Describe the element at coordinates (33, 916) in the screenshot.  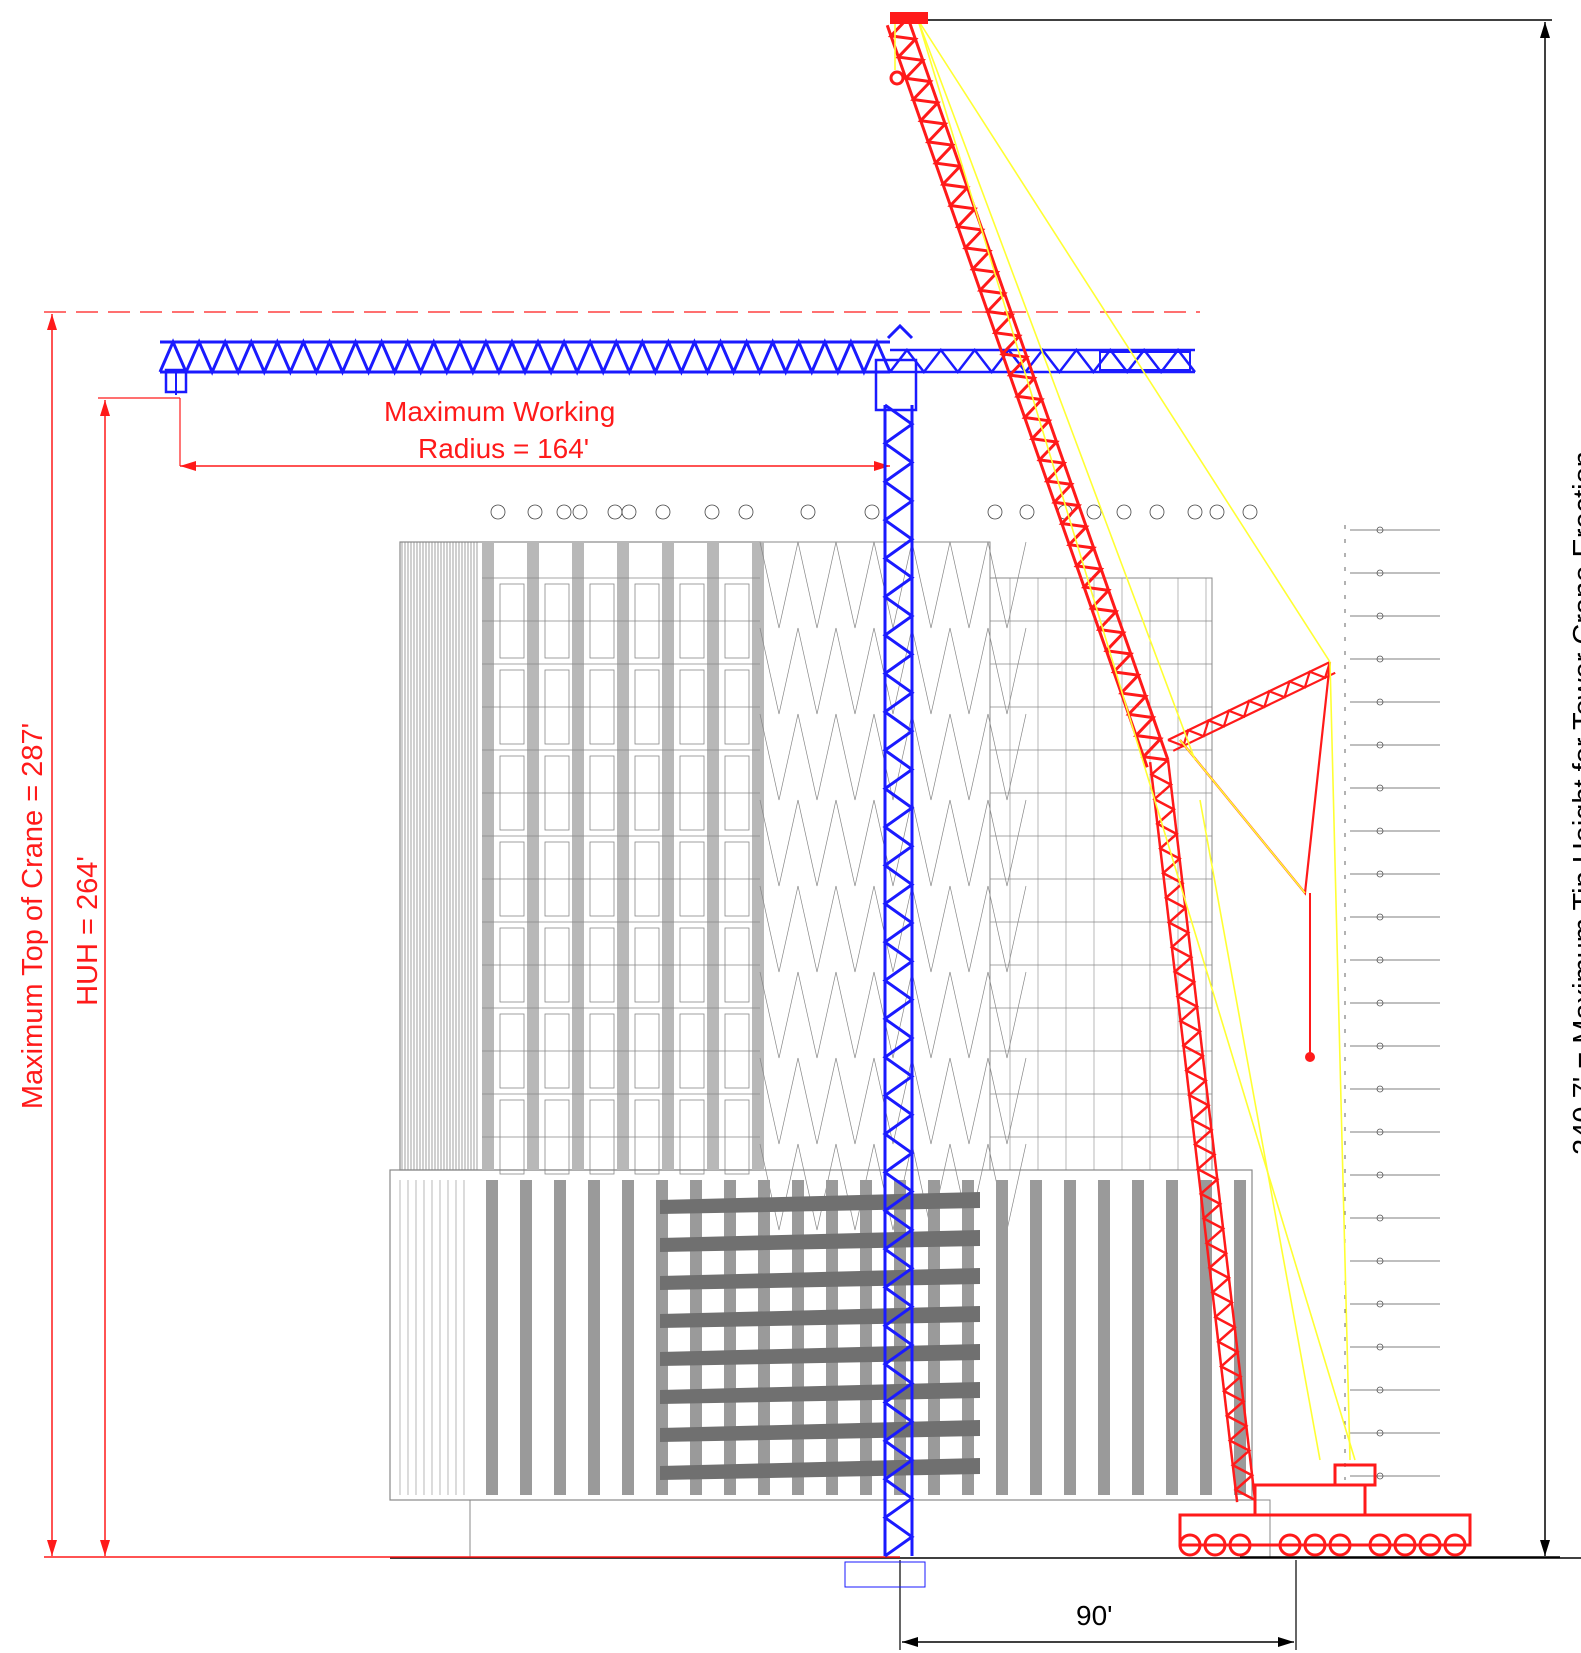
I see `max-top-label: Maximum Top of Crane = 287'` at that location.